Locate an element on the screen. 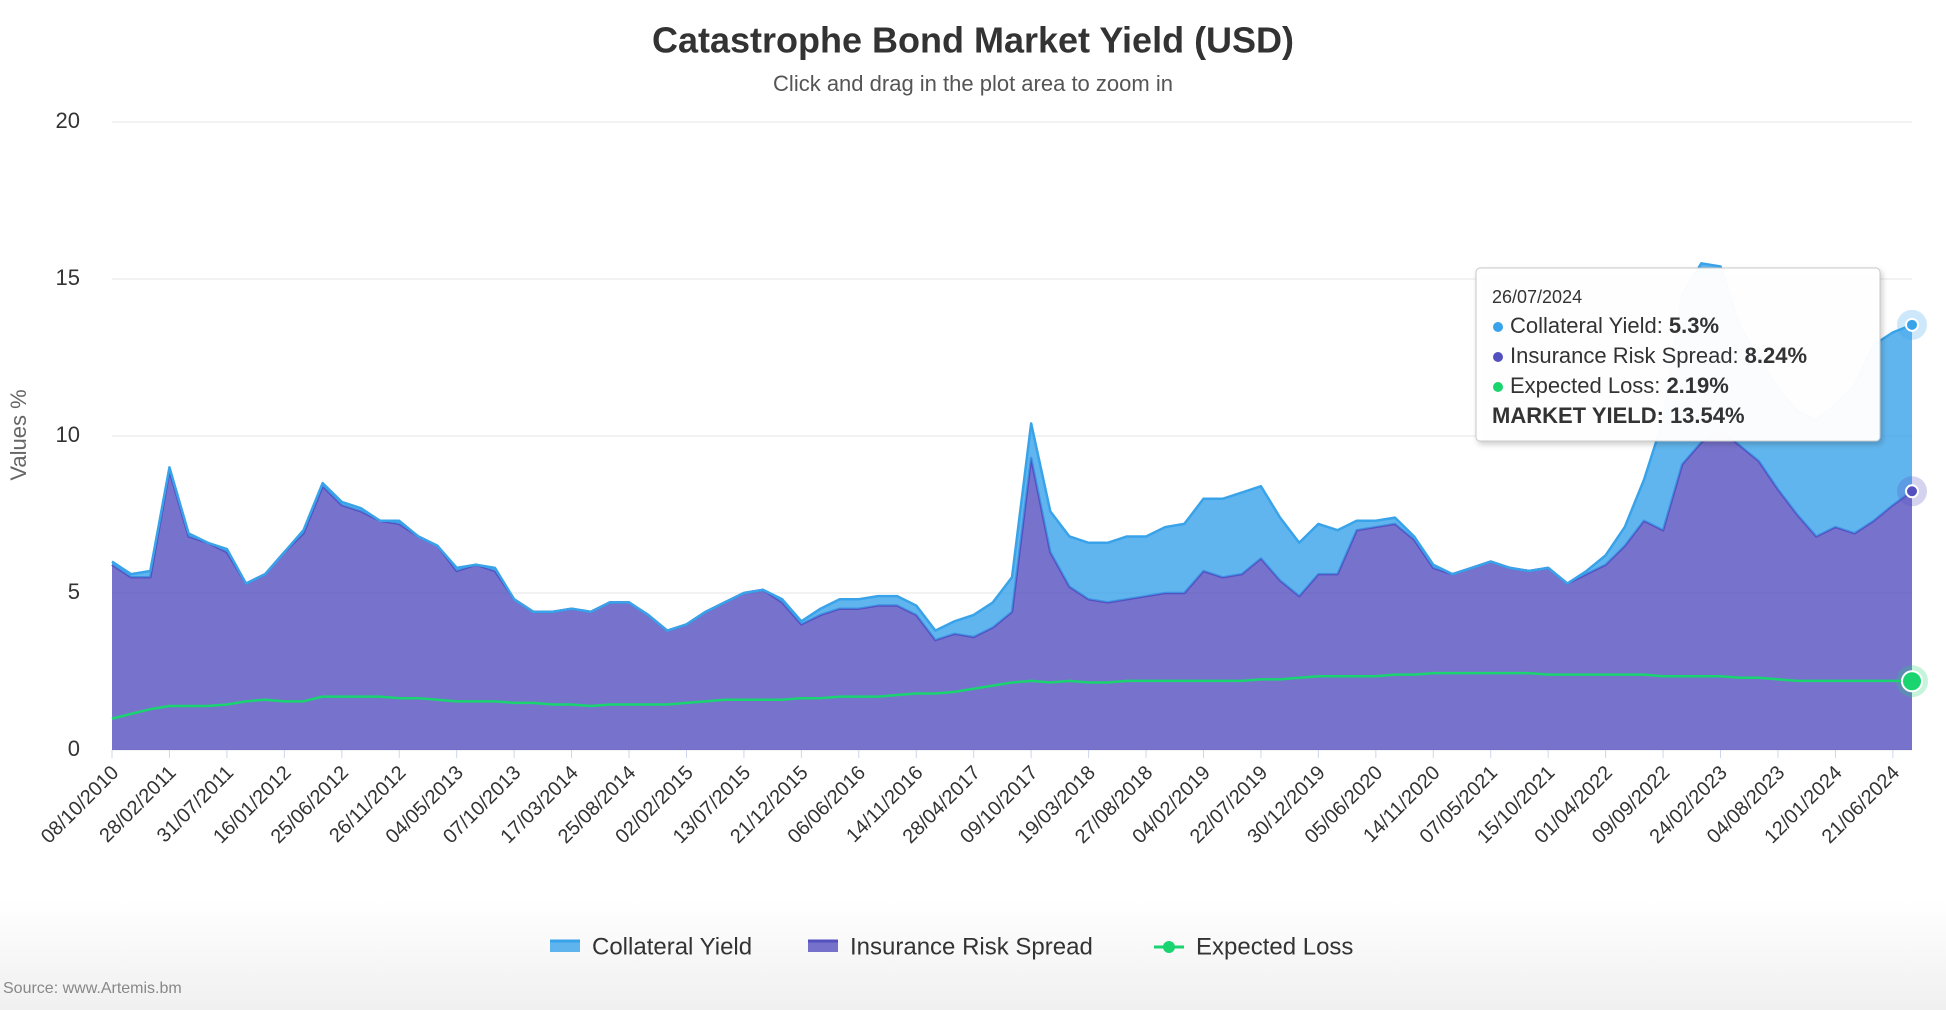  tooltip-value: 13.54% is located at coordinates (1707, 415).